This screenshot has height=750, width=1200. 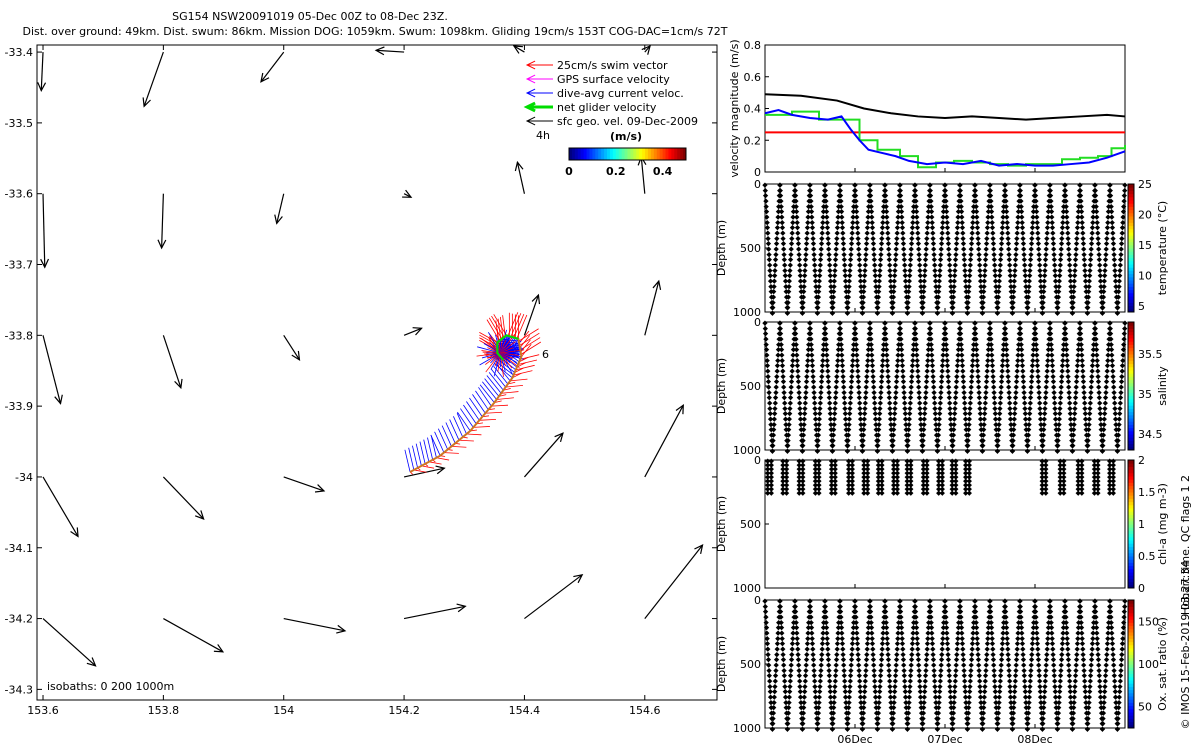 I want to click on colorbar-cell, so click(x=617, y=154).